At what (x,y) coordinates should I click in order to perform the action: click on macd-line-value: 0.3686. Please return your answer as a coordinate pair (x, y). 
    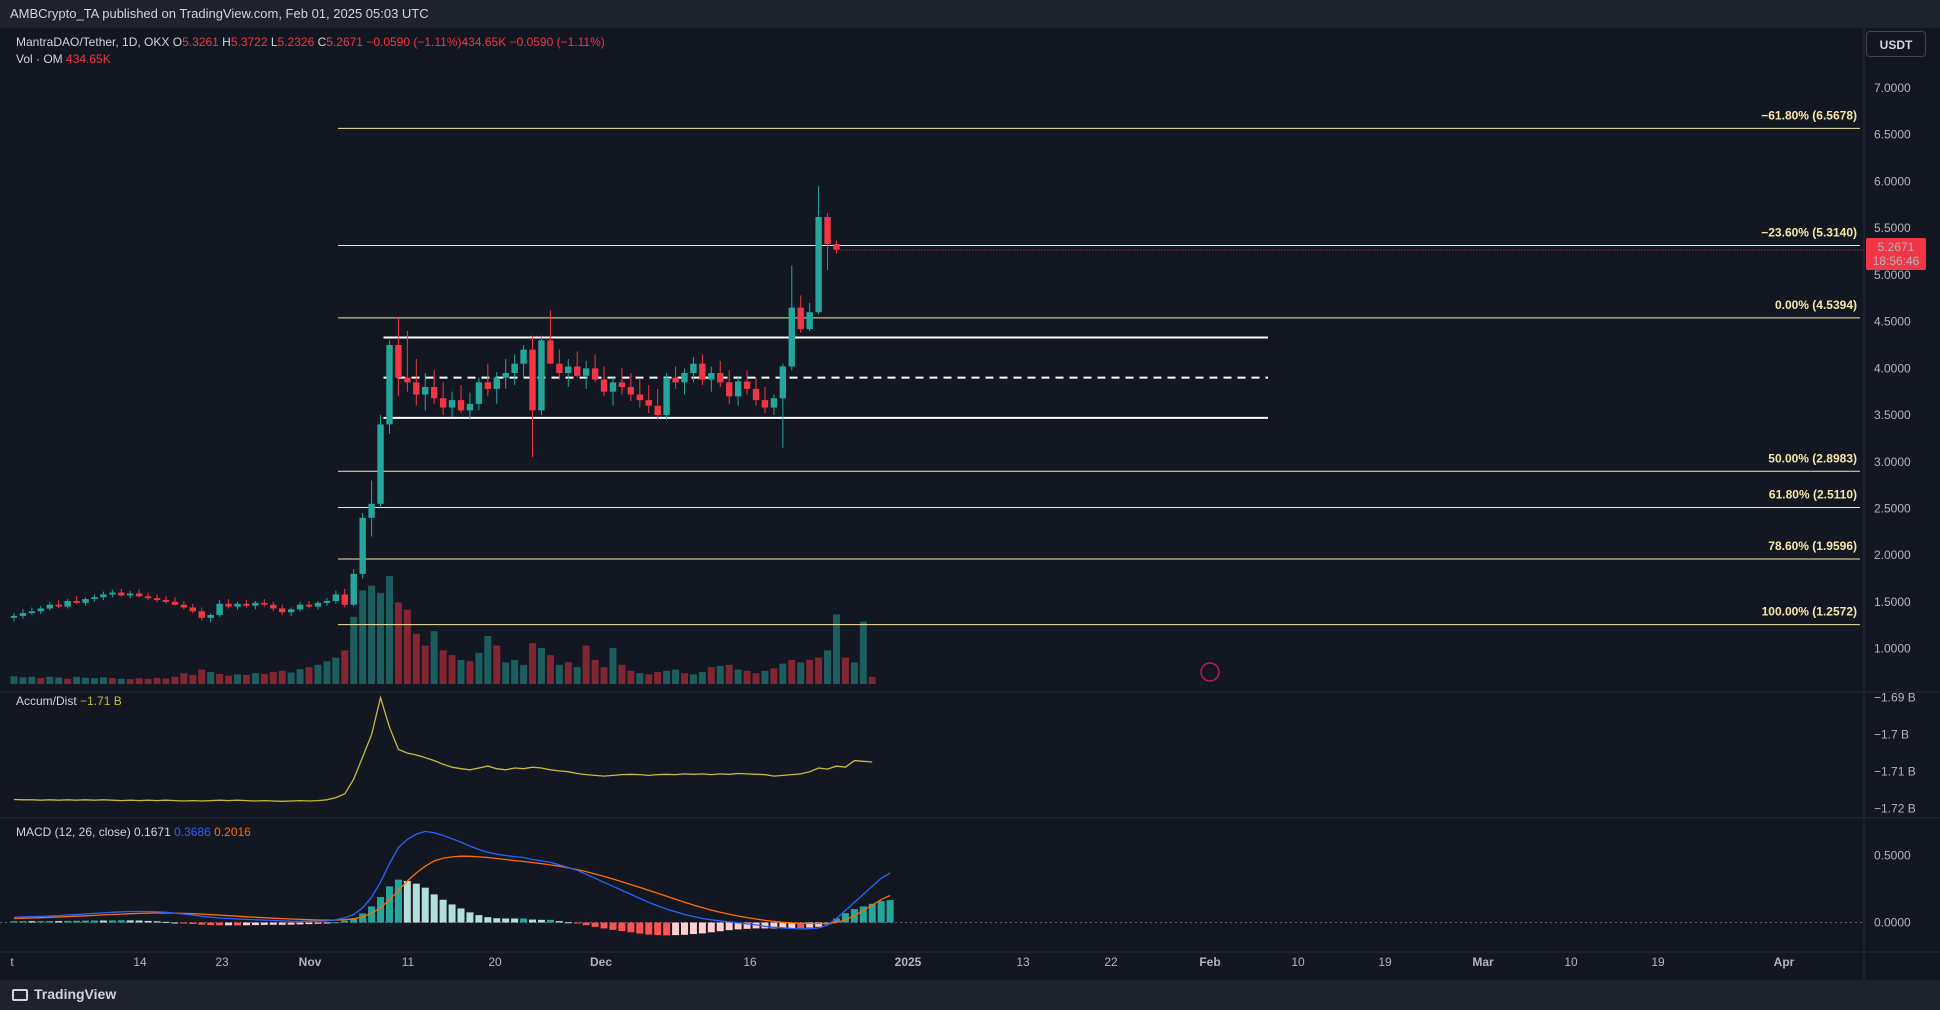
    Looking at the image, I should click on (192, 832).